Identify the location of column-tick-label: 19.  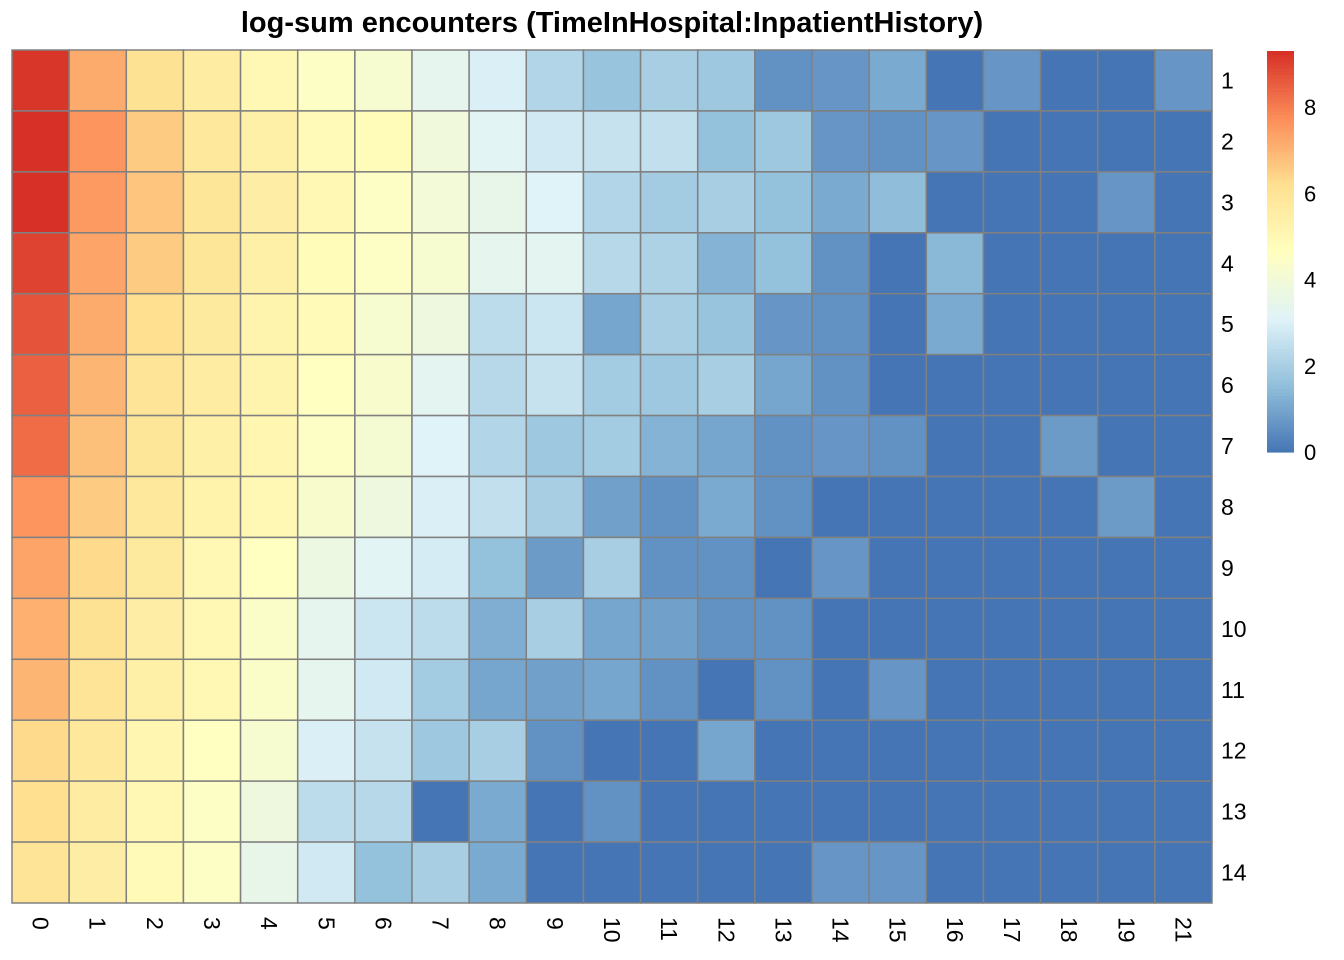
(1126, 930).